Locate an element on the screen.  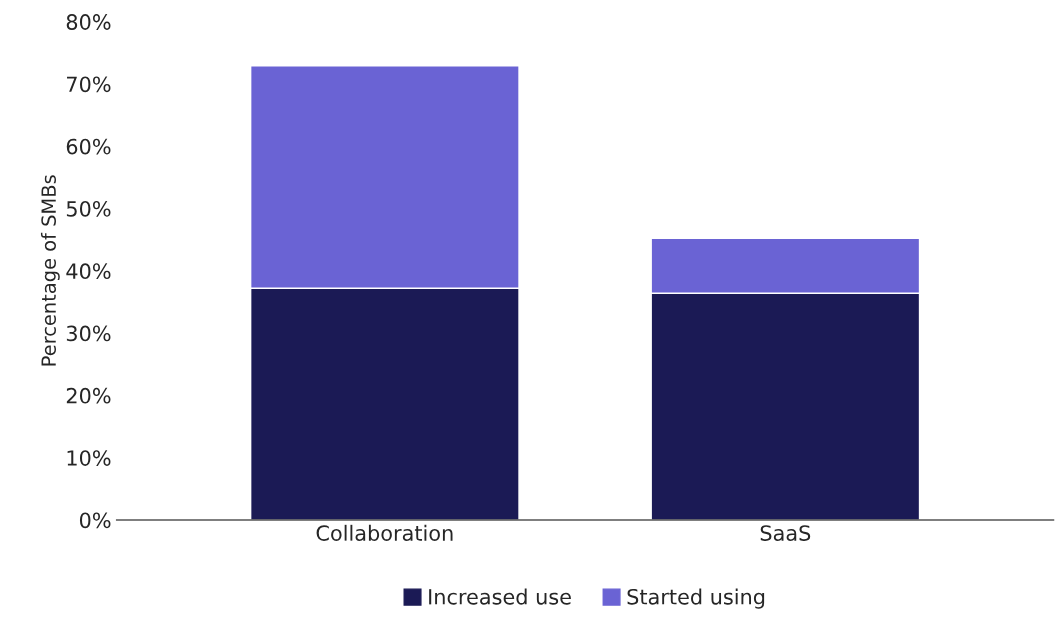
y-tick-label: 40% is located at coordinates (88, 271).